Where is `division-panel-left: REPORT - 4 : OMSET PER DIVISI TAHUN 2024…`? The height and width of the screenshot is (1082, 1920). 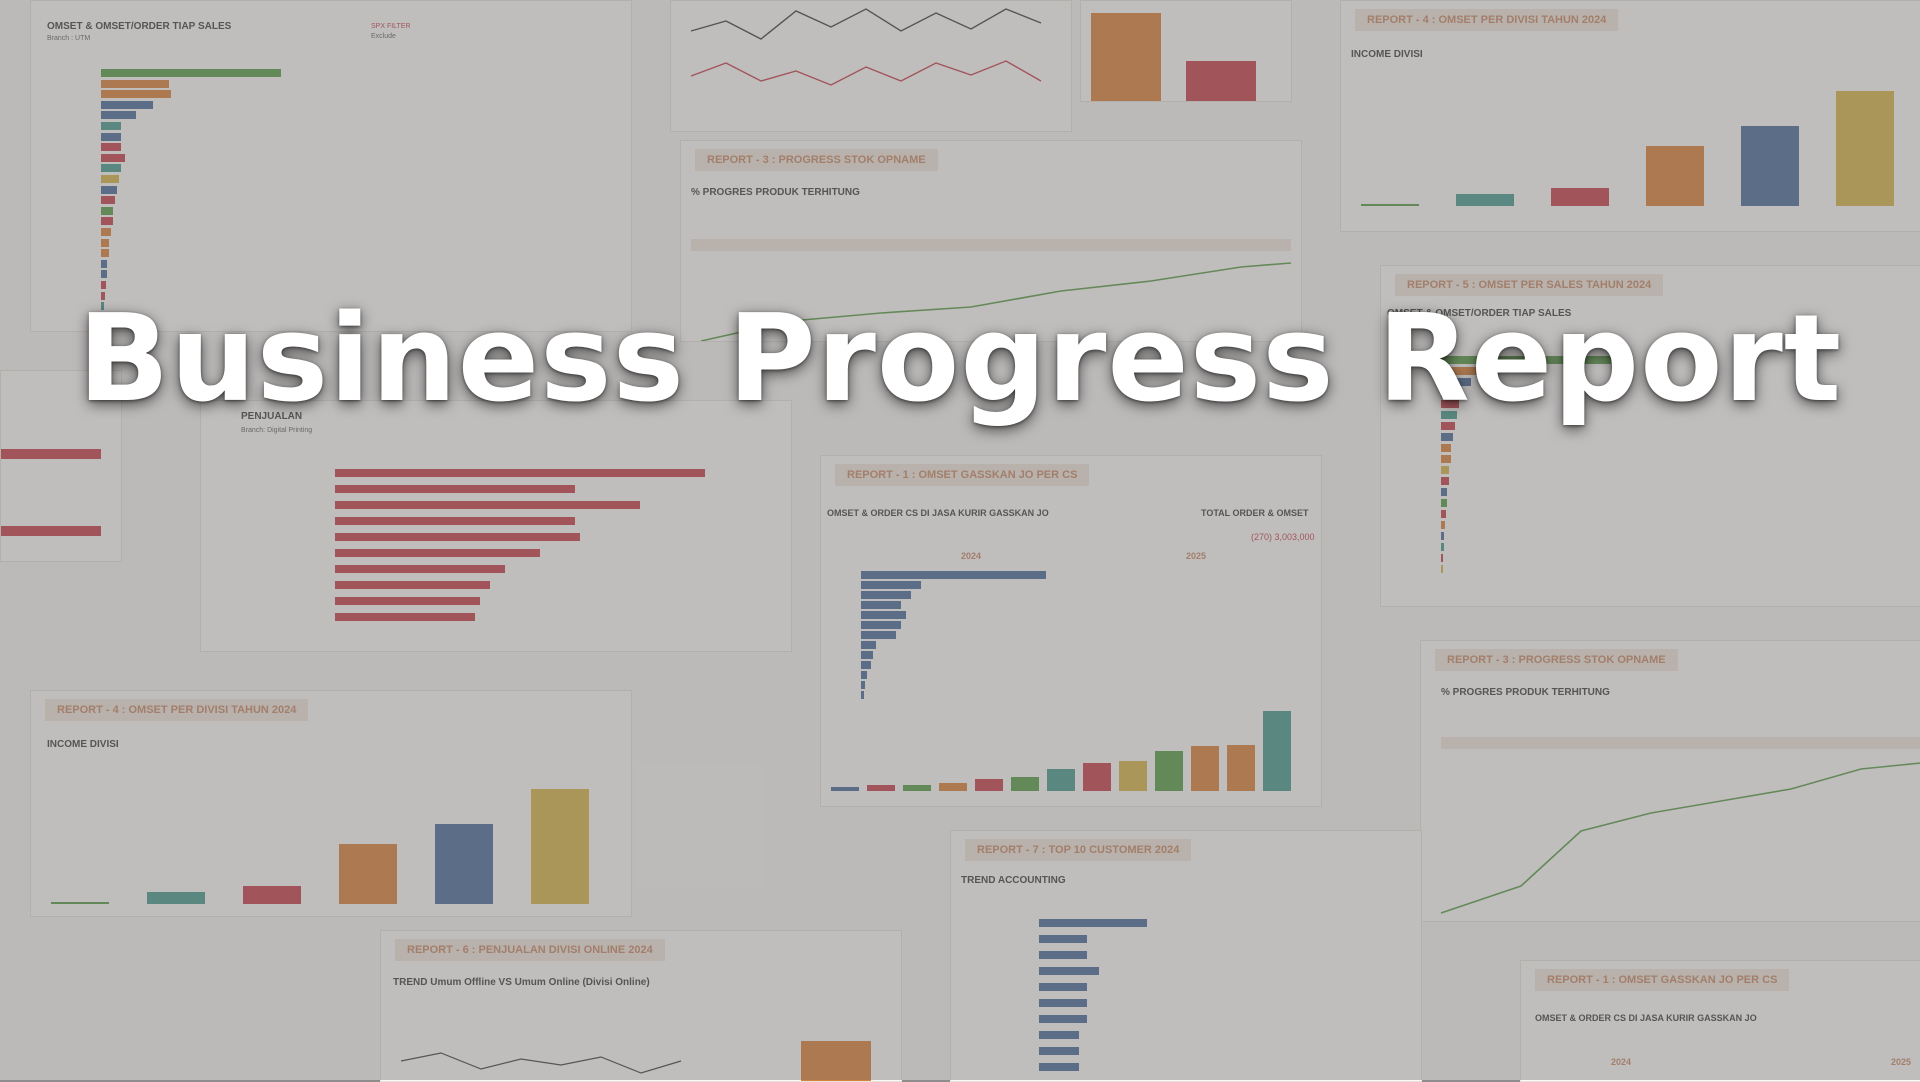 division-panel-left: REPORT - 4 : OMSET PER DIVISI TAHUN 2024… is located at coordinates (331, 803).